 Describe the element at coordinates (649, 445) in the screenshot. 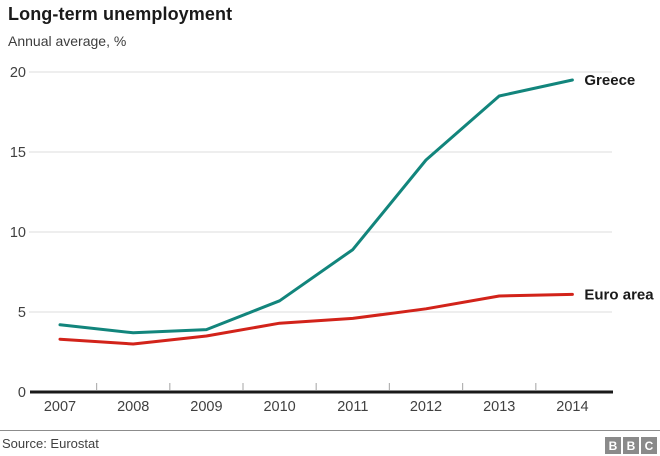

I see `bbc-logo-block: C` at that location.